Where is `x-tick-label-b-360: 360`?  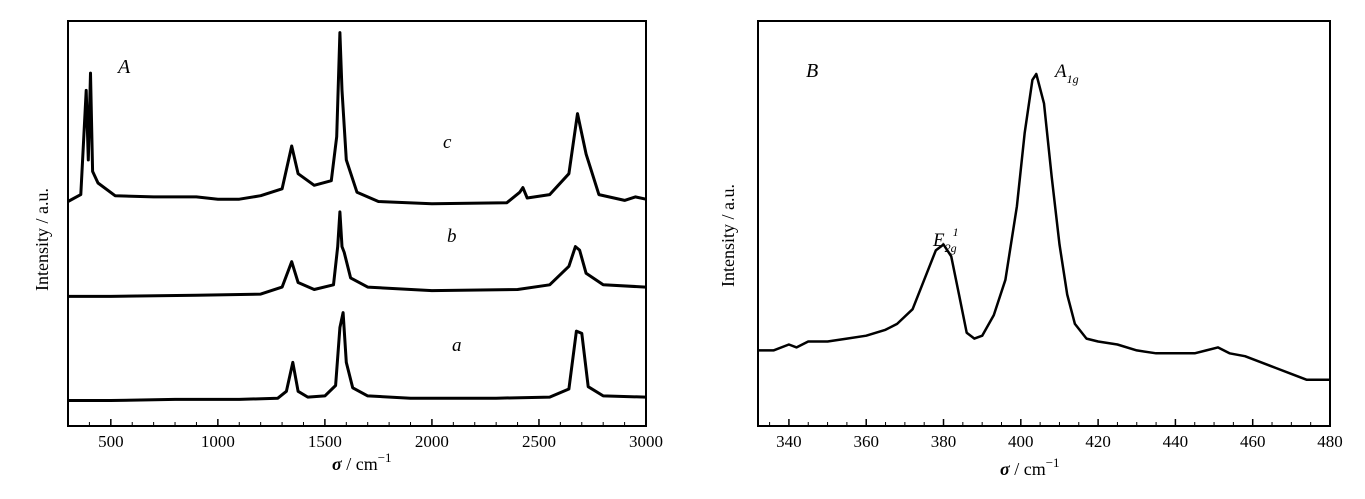
x-tick-label-b-360: 360 is located at coordinates (866, 441).